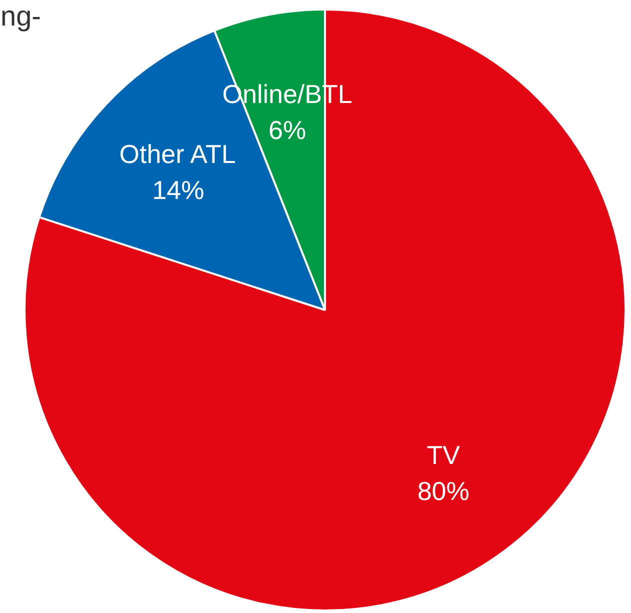 The width and height of the screenshot is (631, 613). I want to click on data-label: 14%, so click(178, 190).